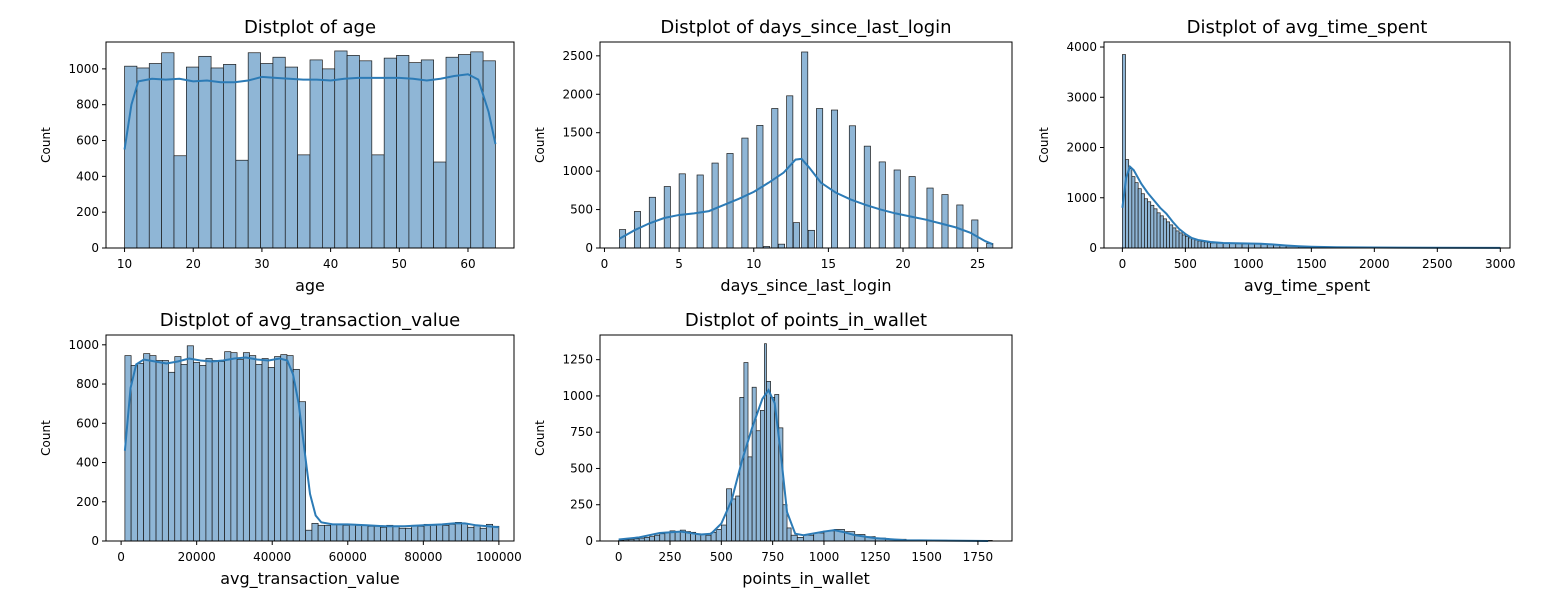 The width and height of the screenshot is (1560, 615). Describe the element at coordinates (772, 557) in the screenshot. I see `x-tick-label: 750` at that location.